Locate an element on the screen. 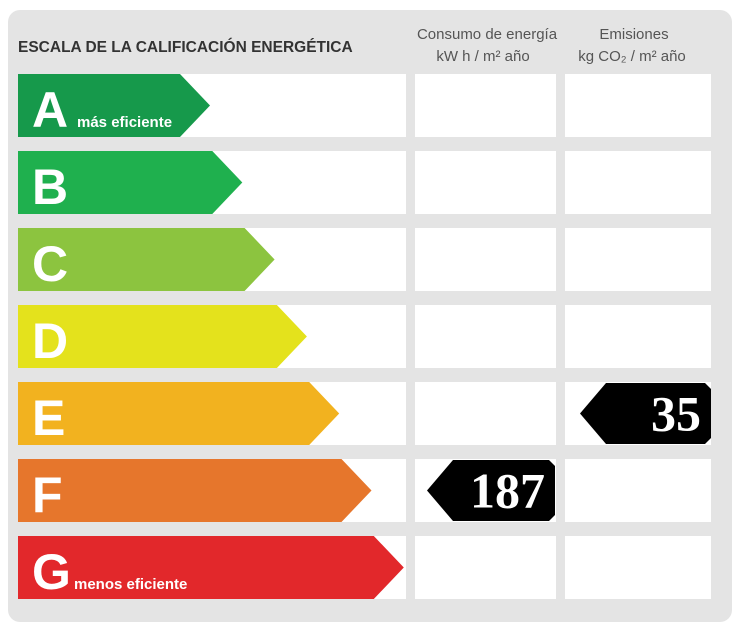  emissions-badge is located at coordinates (645, 413).